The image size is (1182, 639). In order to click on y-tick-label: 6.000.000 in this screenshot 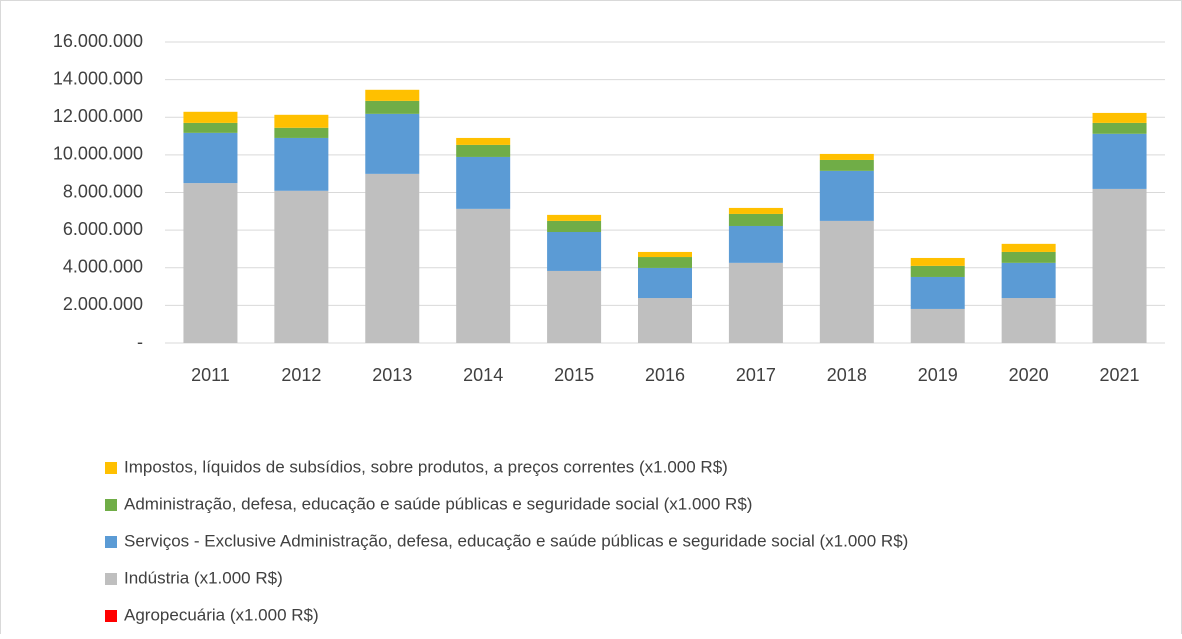, I will do `click(103, 229)`.